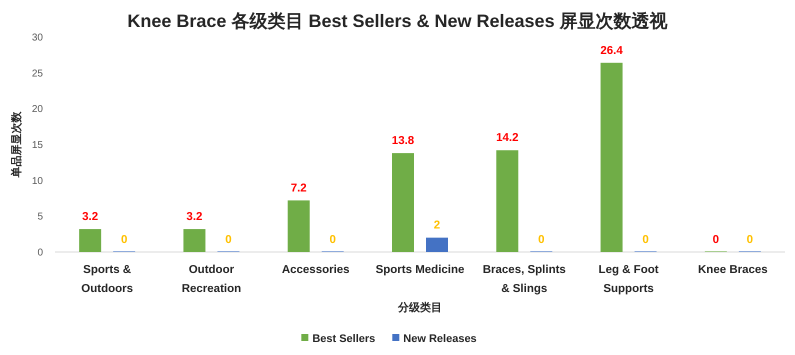  Describe the element at coordinates (38, 110) in the screenshot. I see `y-tick-label: 20` at that location.